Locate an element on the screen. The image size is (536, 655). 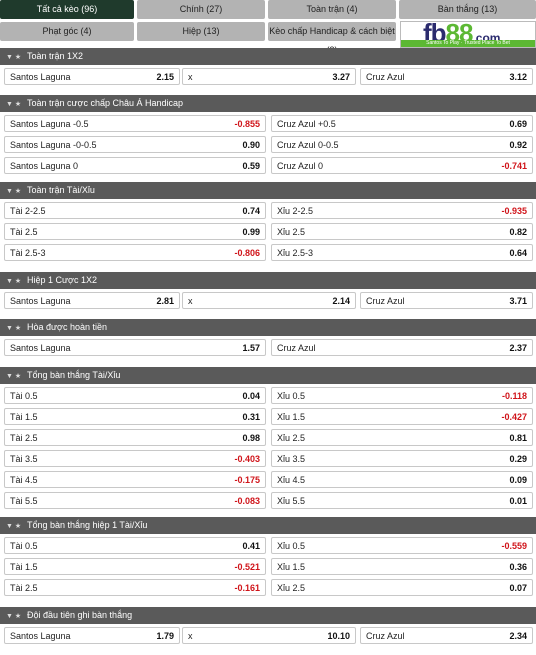
section-title: Tổng bàn thắng hiệp 1 Tài/Xỉu is located at coordinates (87, 525).